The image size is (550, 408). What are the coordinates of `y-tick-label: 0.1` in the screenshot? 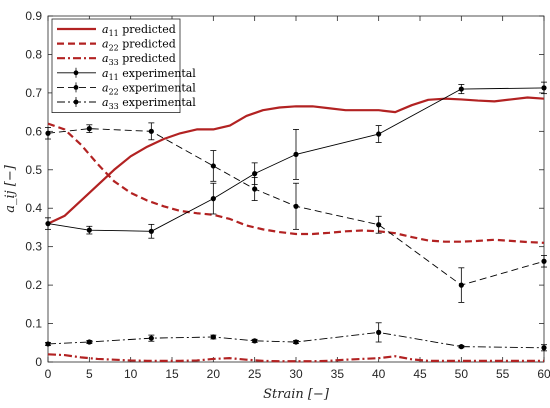 It's located at (33, 324).